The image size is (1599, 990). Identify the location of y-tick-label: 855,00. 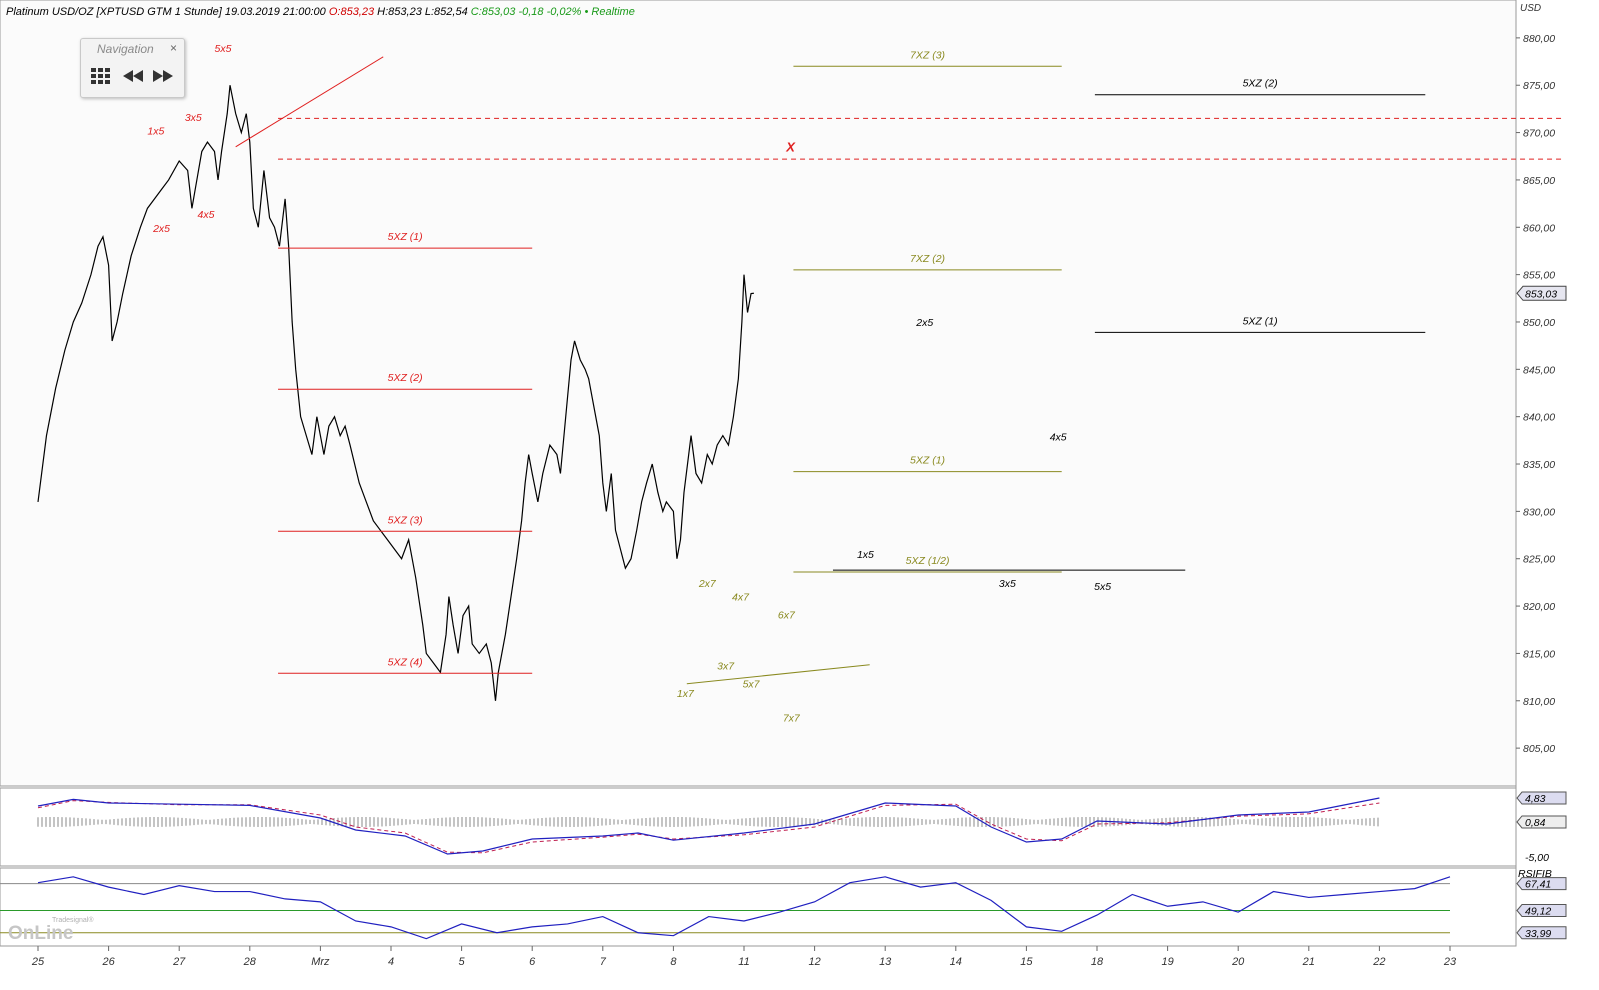
(1539, 276).